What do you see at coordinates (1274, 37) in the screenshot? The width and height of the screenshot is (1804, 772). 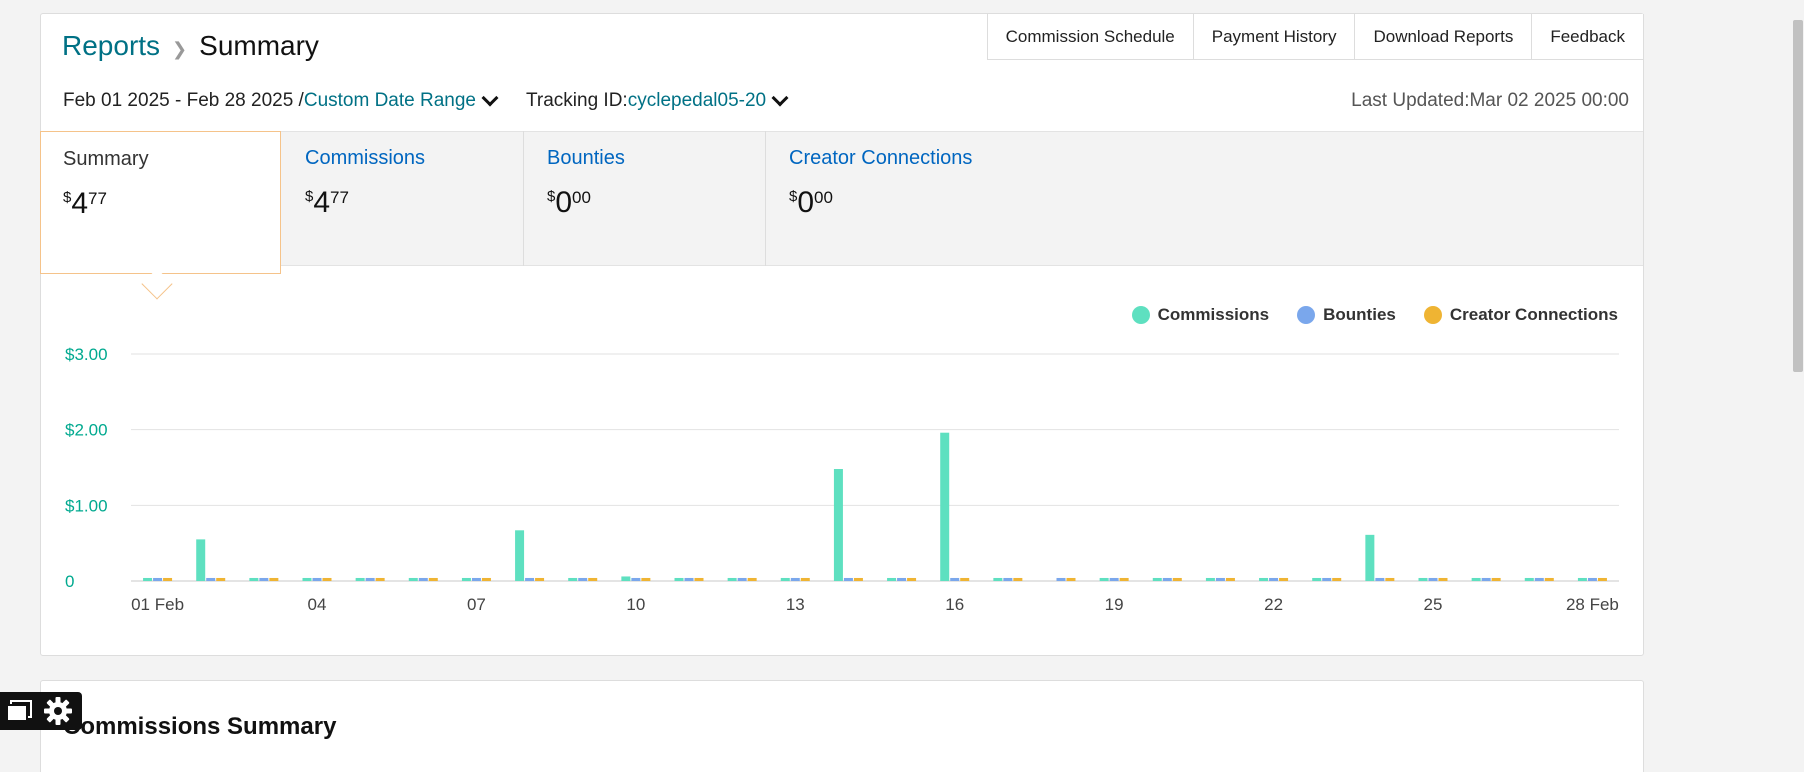 I see `payment-history-link: Payment History` at bounding box center [1274, 37].